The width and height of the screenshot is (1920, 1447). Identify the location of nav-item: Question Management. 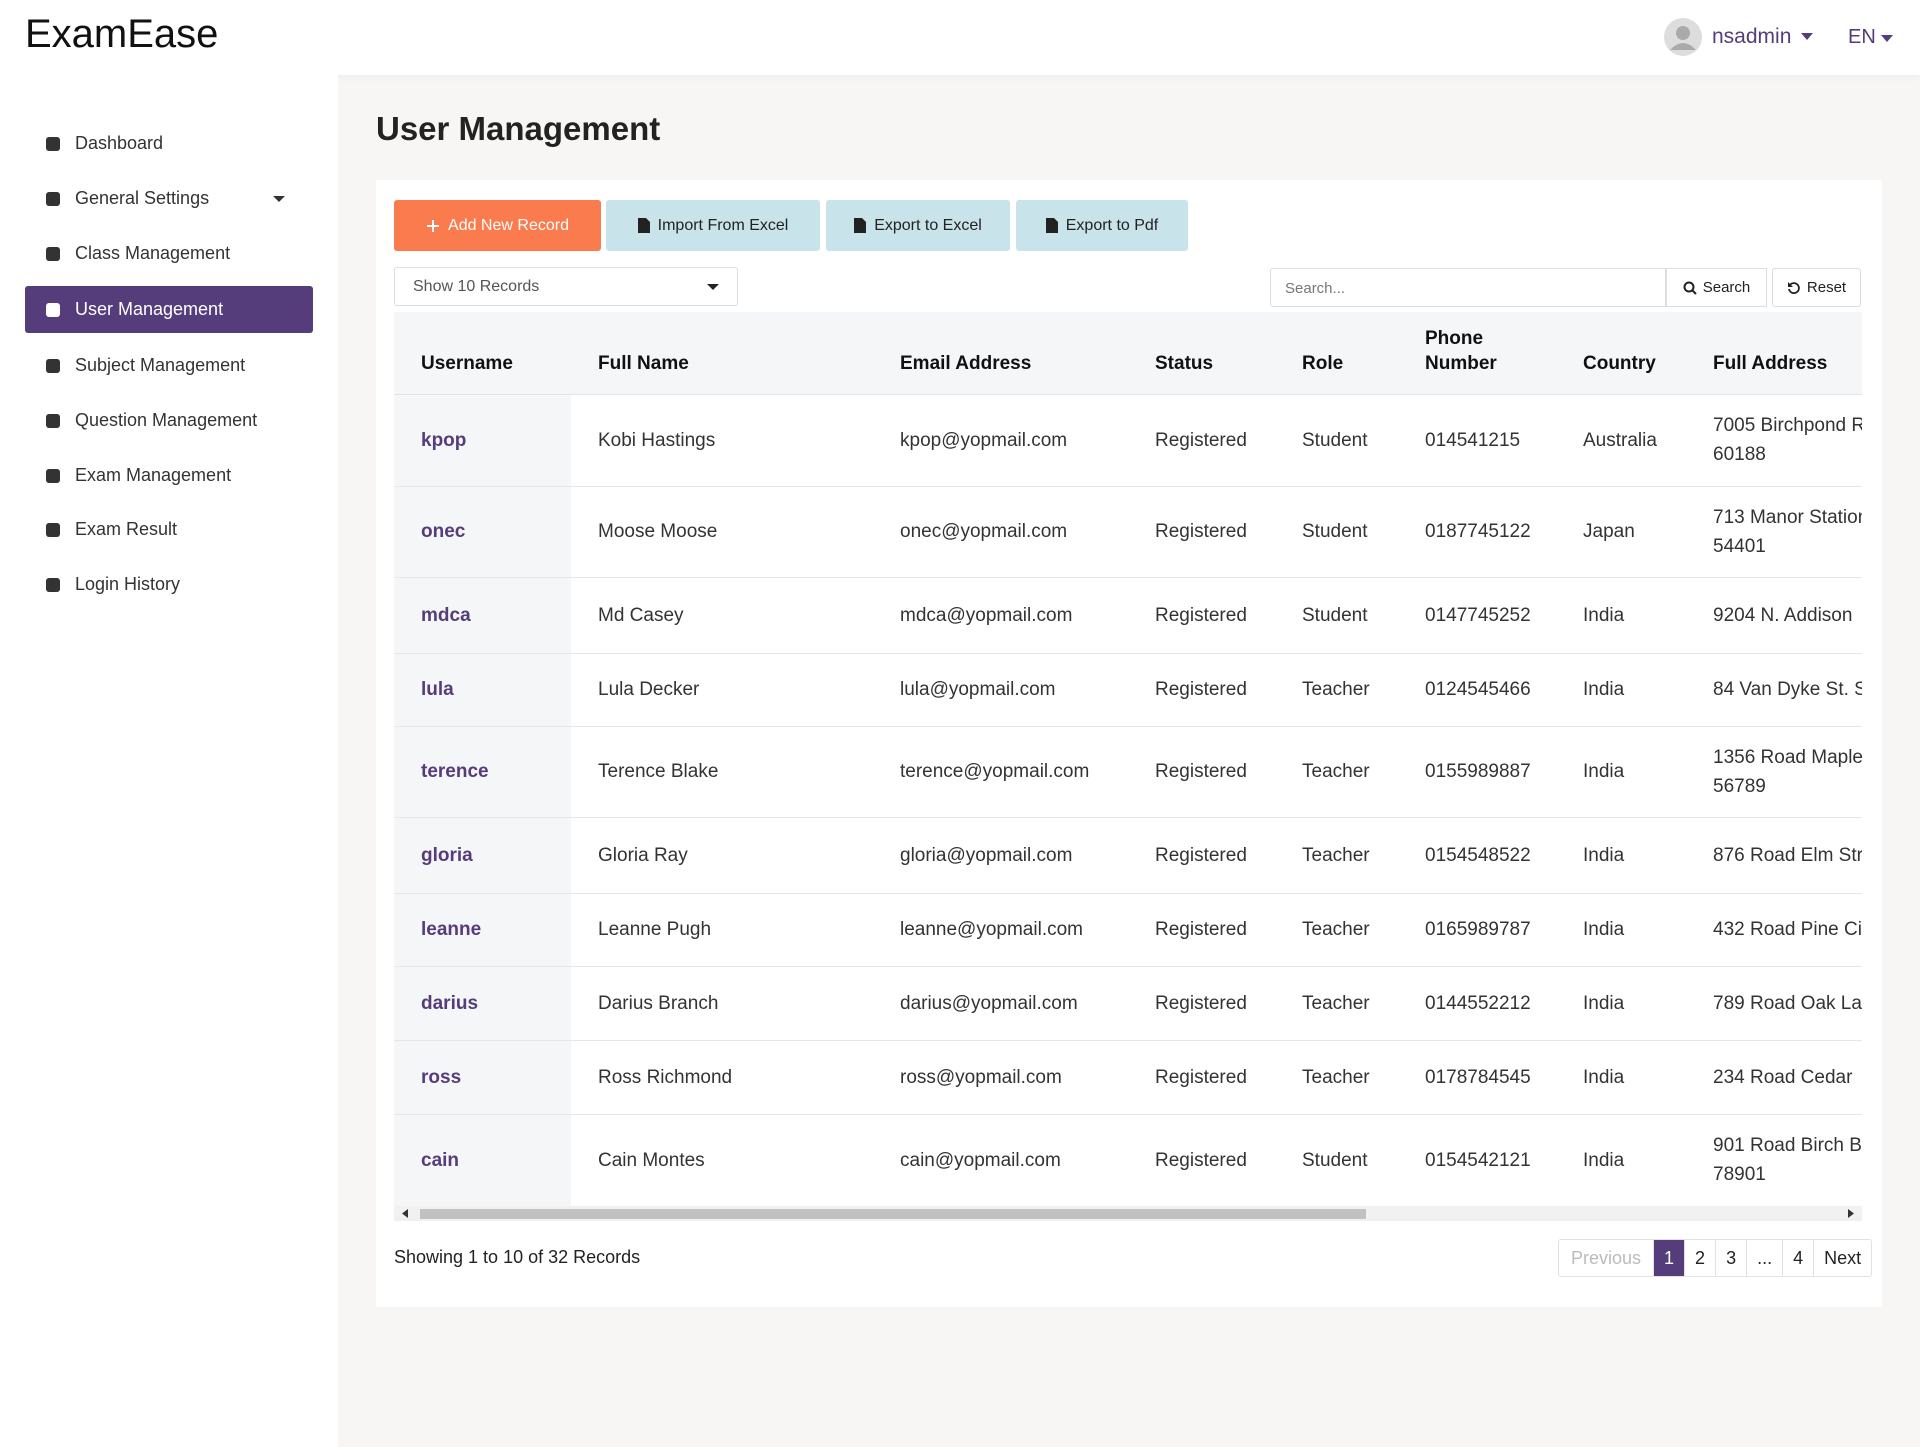
(169, 420).